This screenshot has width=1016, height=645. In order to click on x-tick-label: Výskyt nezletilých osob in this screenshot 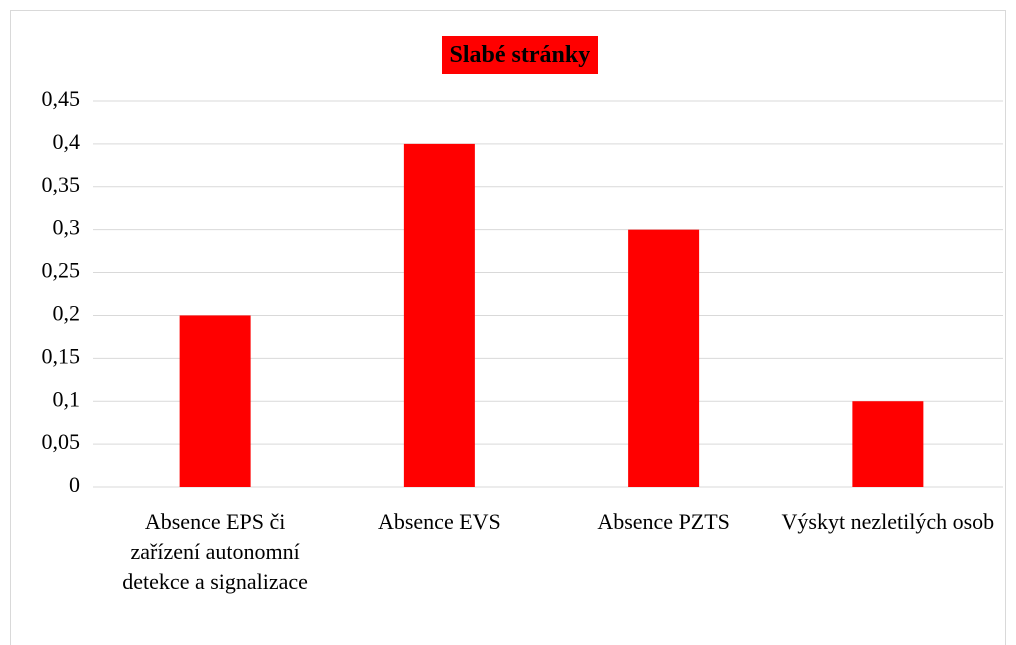, I will do `click(888, 521)`.